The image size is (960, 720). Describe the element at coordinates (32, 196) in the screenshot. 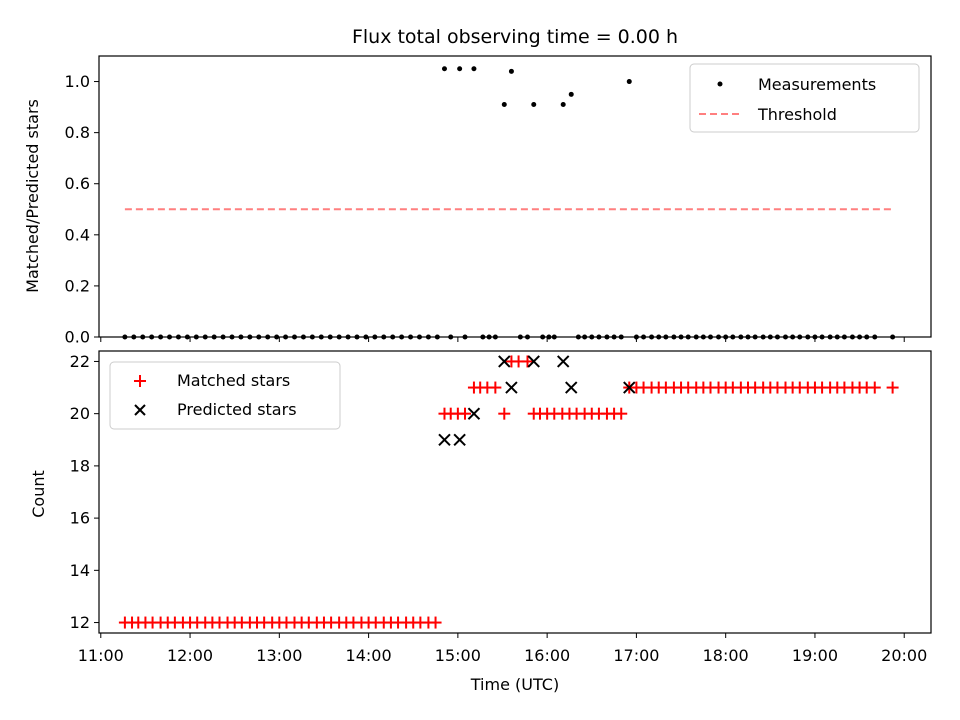

I see `top-y-axis-label: Matched/Predicted stars` at that location.